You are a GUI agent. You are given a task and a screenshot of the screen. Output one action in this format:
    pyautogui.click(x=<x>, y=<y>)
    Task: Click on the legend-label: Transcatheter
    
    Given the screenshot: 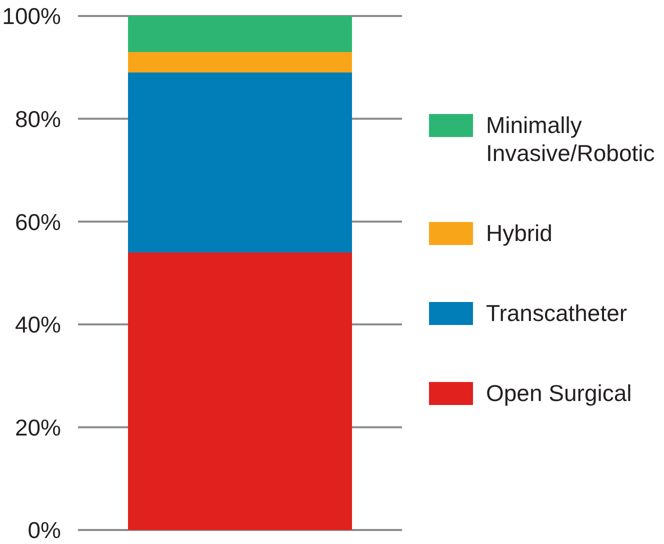 What is the action you would take?
    pyautogui.click(x=557, y=313)
    